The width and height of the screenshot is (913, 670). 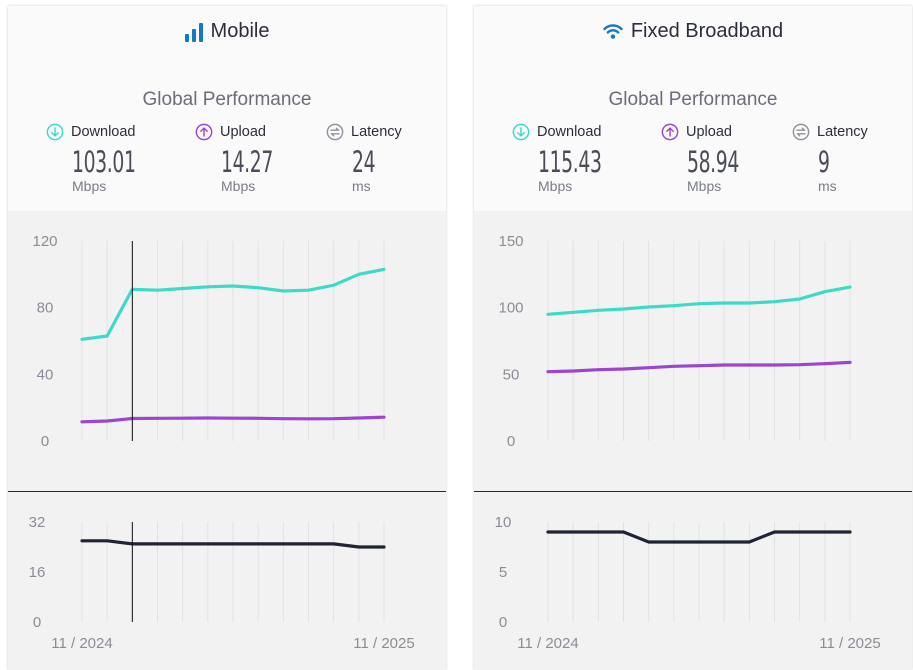 I want to click on download-metric: Download 115.43 Mbps, so click(x=582, y=162).